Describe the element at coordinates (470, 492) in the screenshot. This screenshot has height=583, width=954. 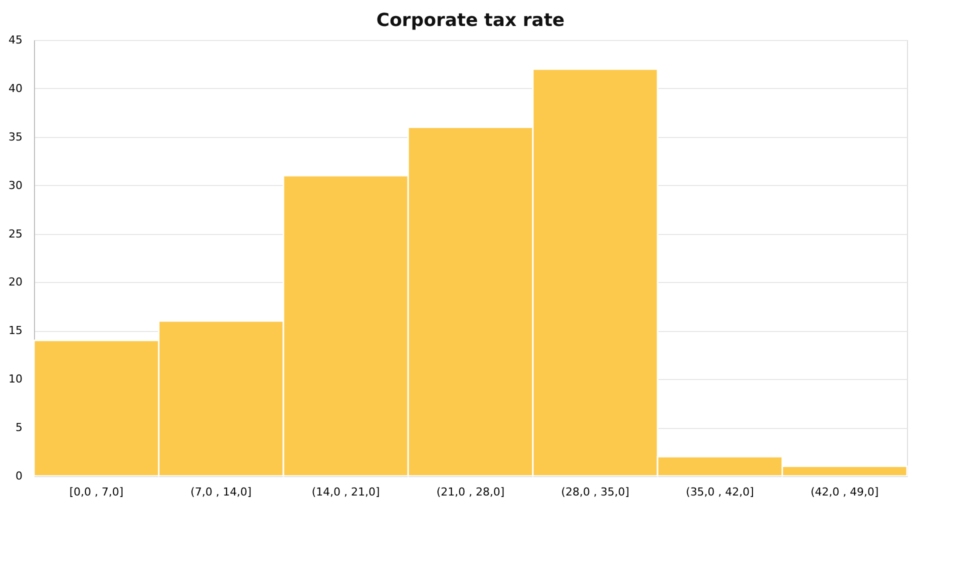
I see `x-tick-label: (21,0 , 28,0]` at that location.